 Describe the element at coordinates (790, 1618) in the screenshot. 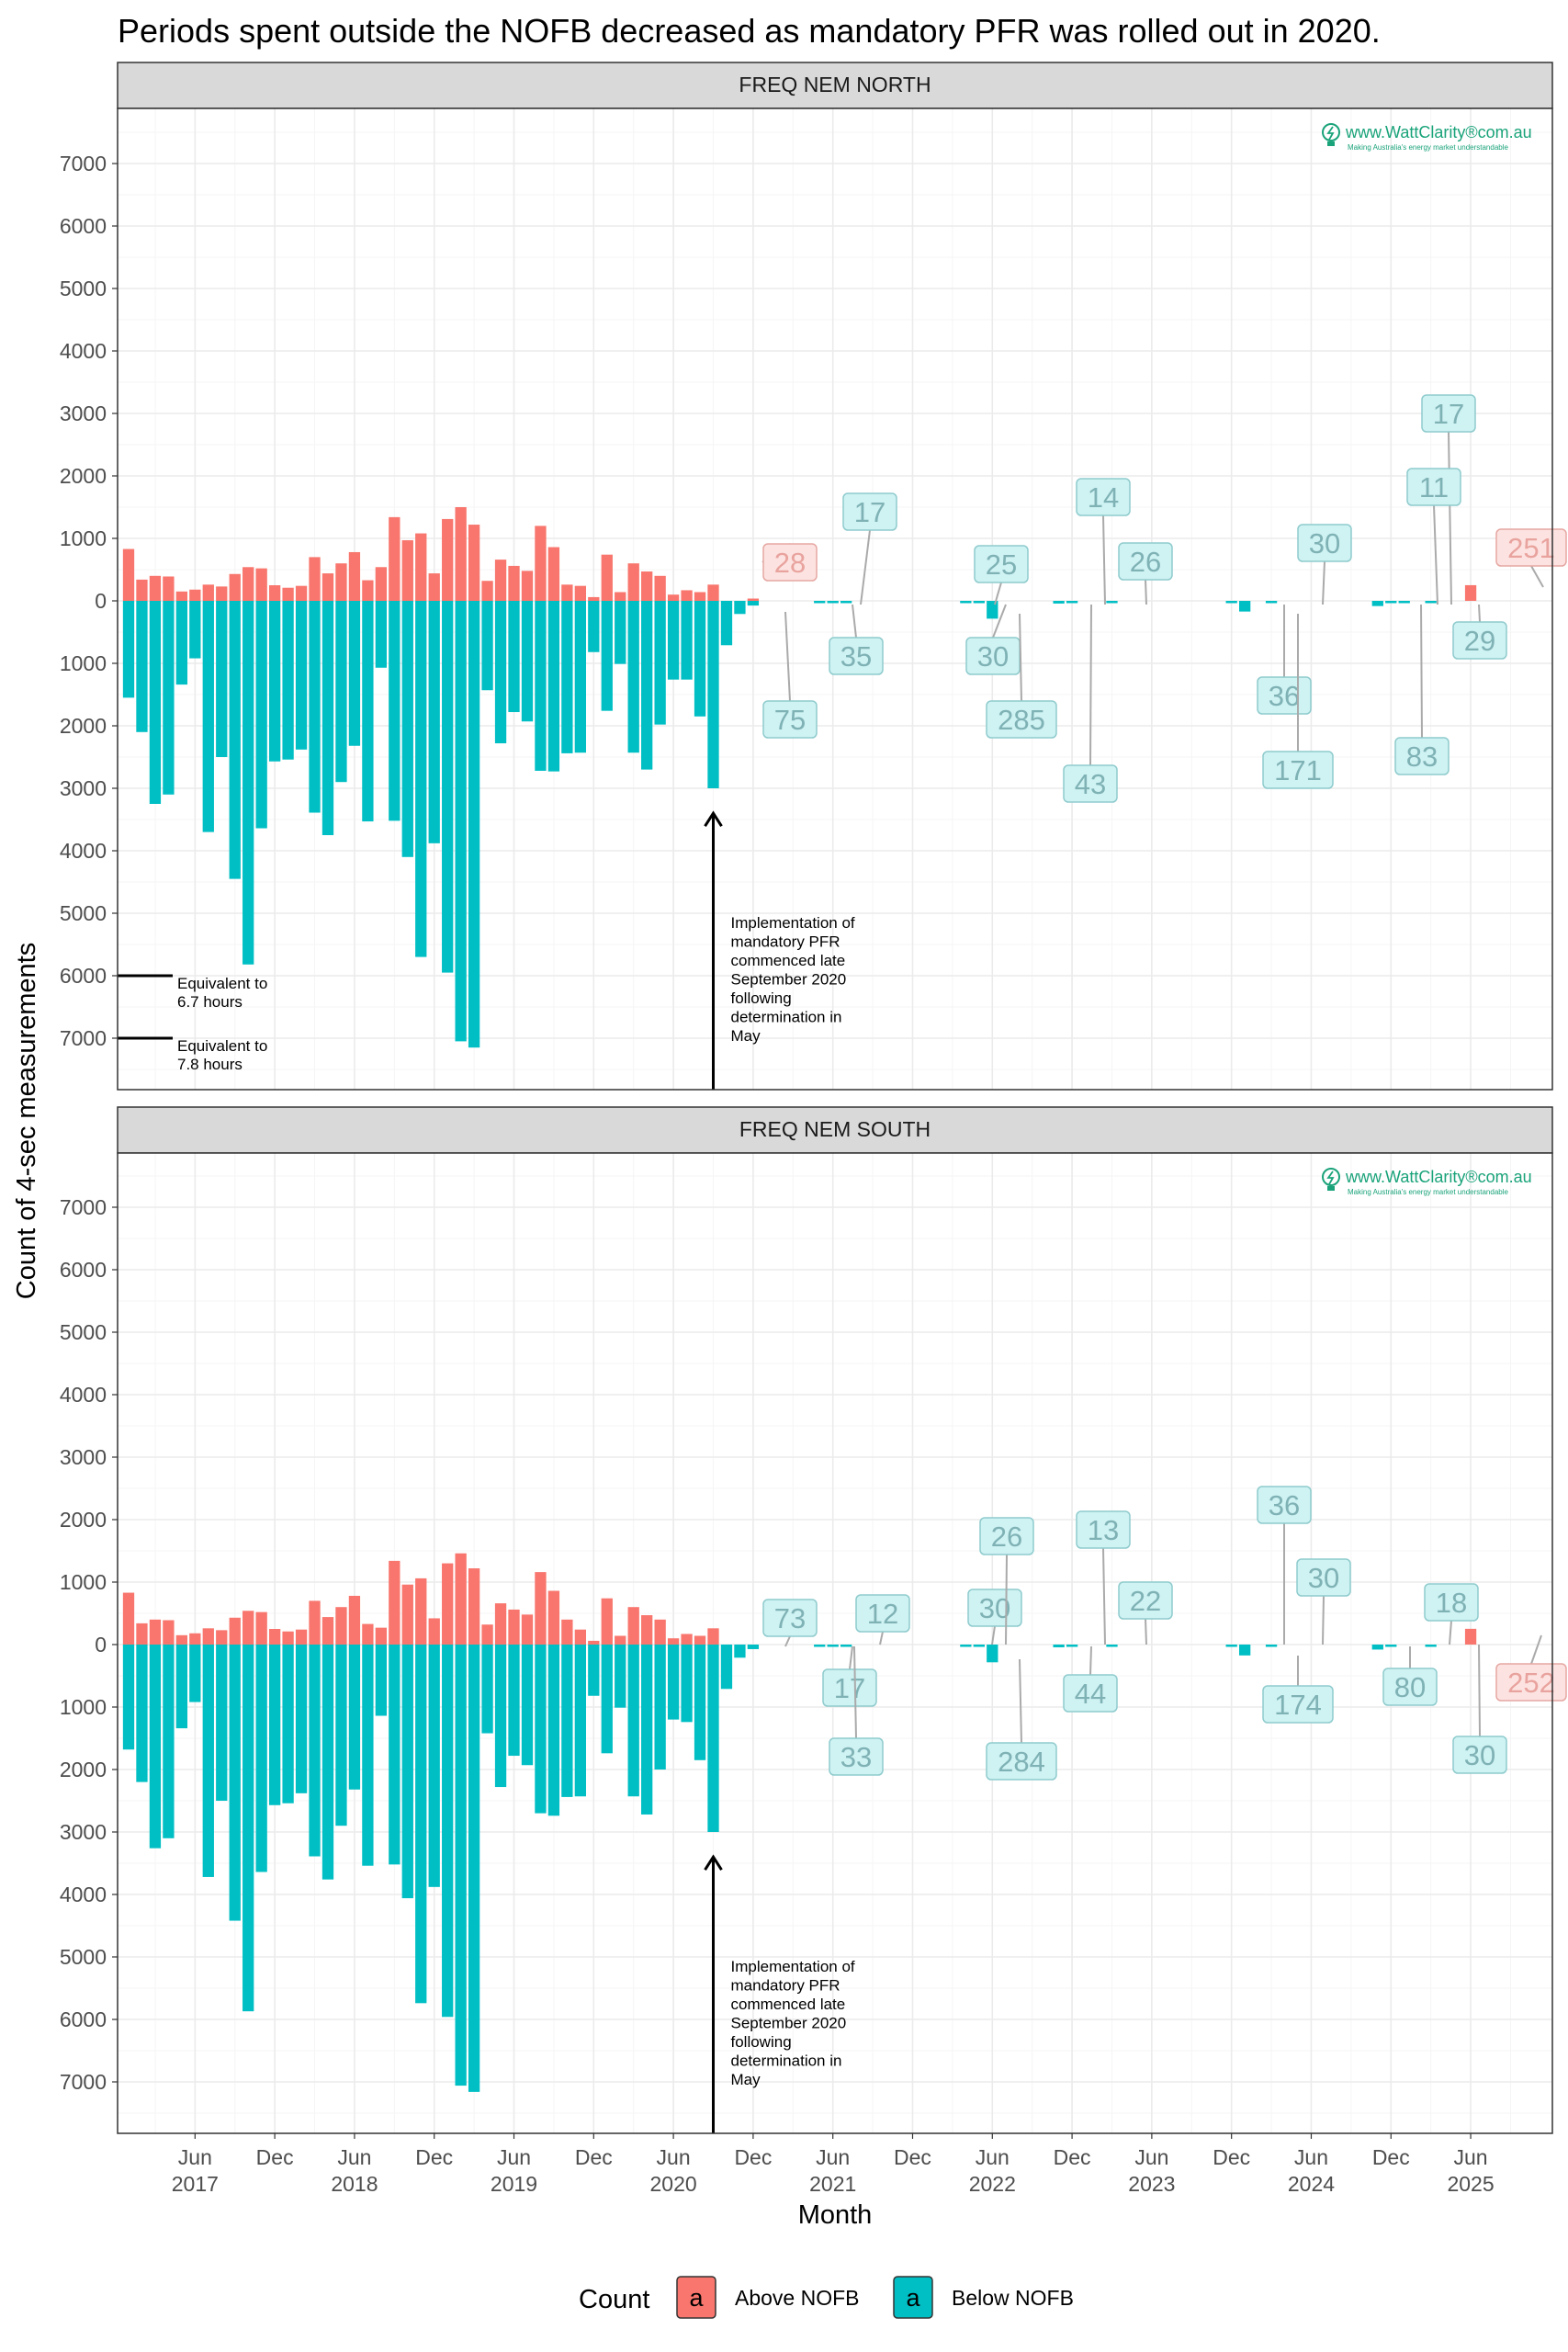

I see `data-label: 73` at that location.